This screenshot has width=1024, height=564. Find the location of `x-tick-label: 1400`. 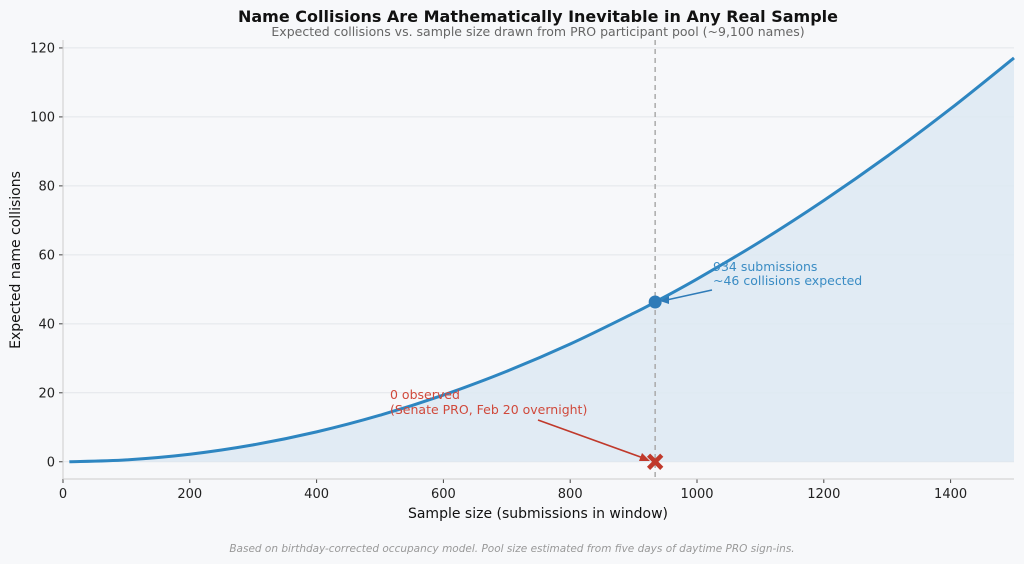

x-tick-label: 1400 is located at coordinates (950, 494).